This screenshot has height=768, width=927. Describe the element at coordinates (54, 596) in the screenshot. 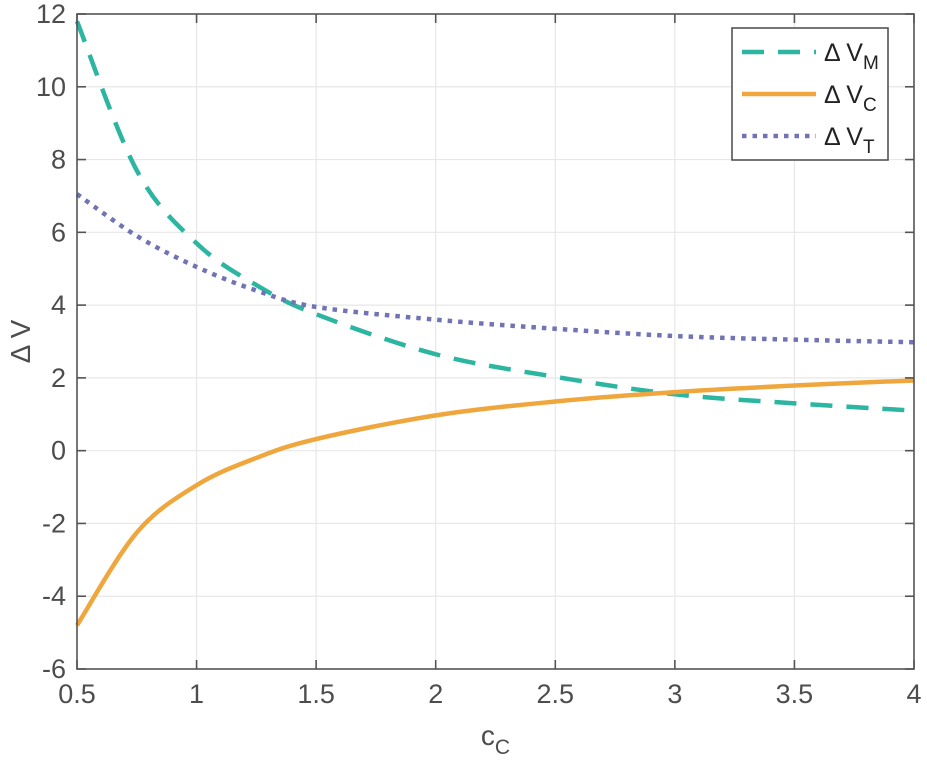

I see `y-tick-label: -4` at that location.